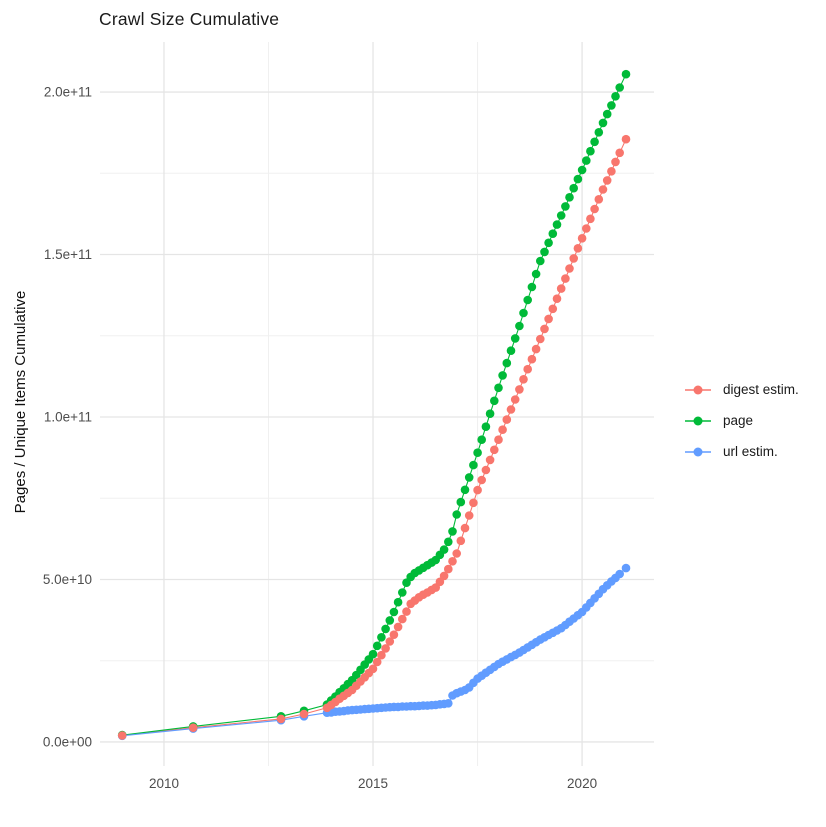  I want to click on svg-text: 2010, so click(164, 783).